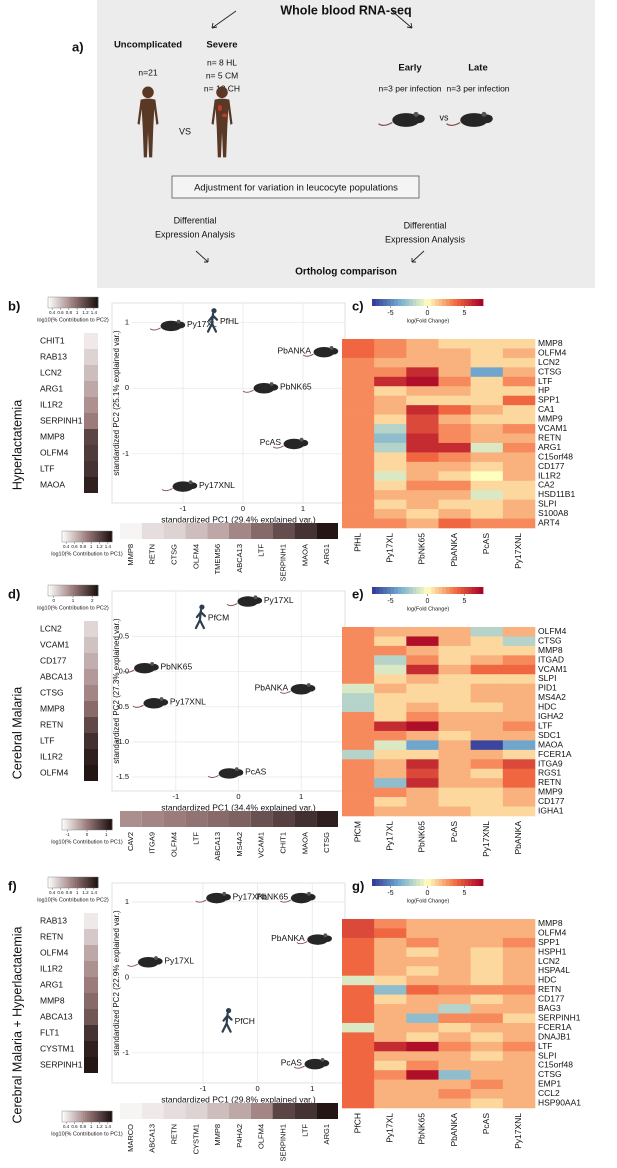  What do you see at coordinates (125, 1052) in the screenshot?
I see `y-tick-label: -1` at bounding box center [125, 1052].